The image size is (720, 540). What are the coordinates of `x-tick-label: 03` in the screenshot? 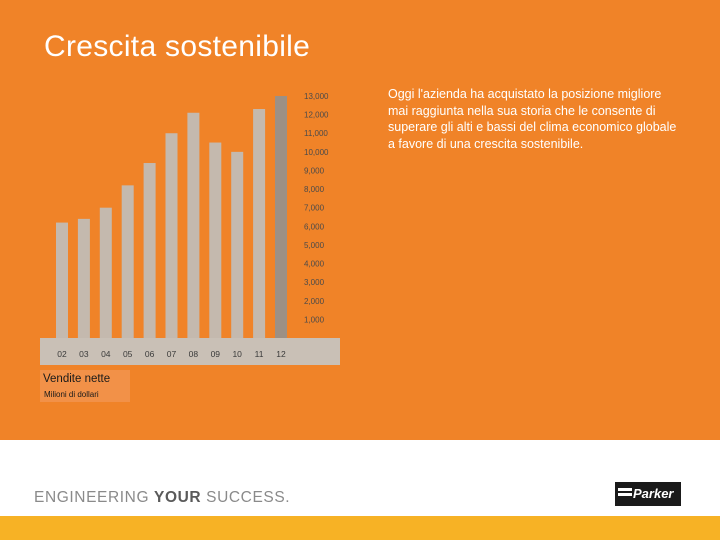 It's located at (84, 354).